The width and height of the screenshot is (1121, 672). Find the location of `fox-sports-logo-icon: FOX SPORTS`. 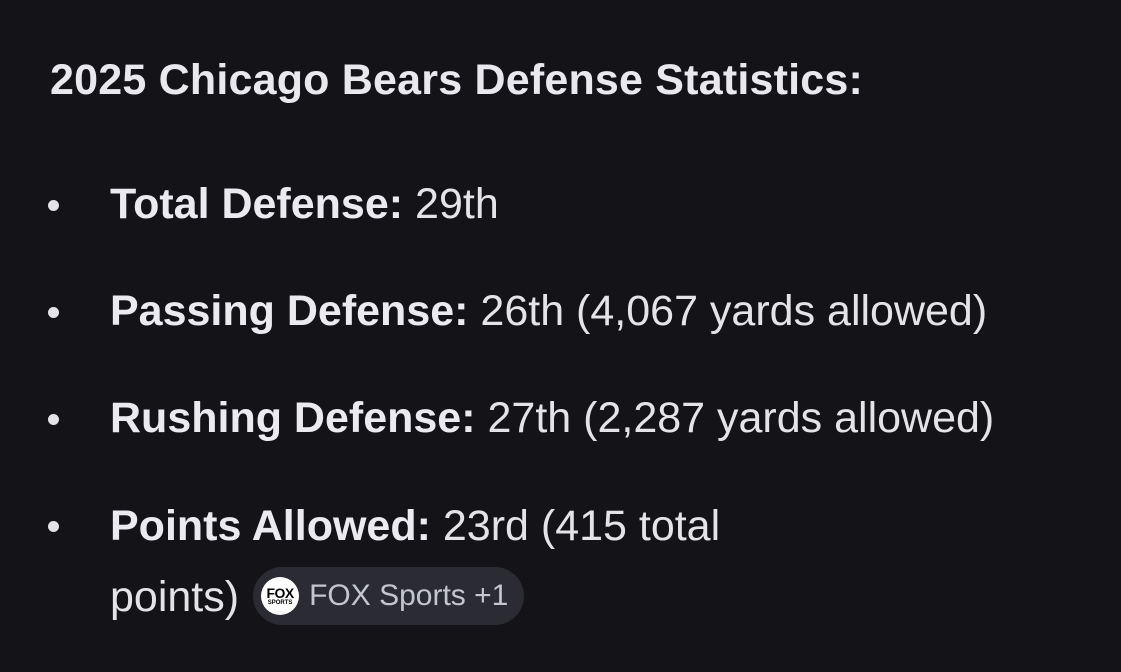

fox-sports-logo-icon: FOX SPORTS is located at coordinates (280, 595).